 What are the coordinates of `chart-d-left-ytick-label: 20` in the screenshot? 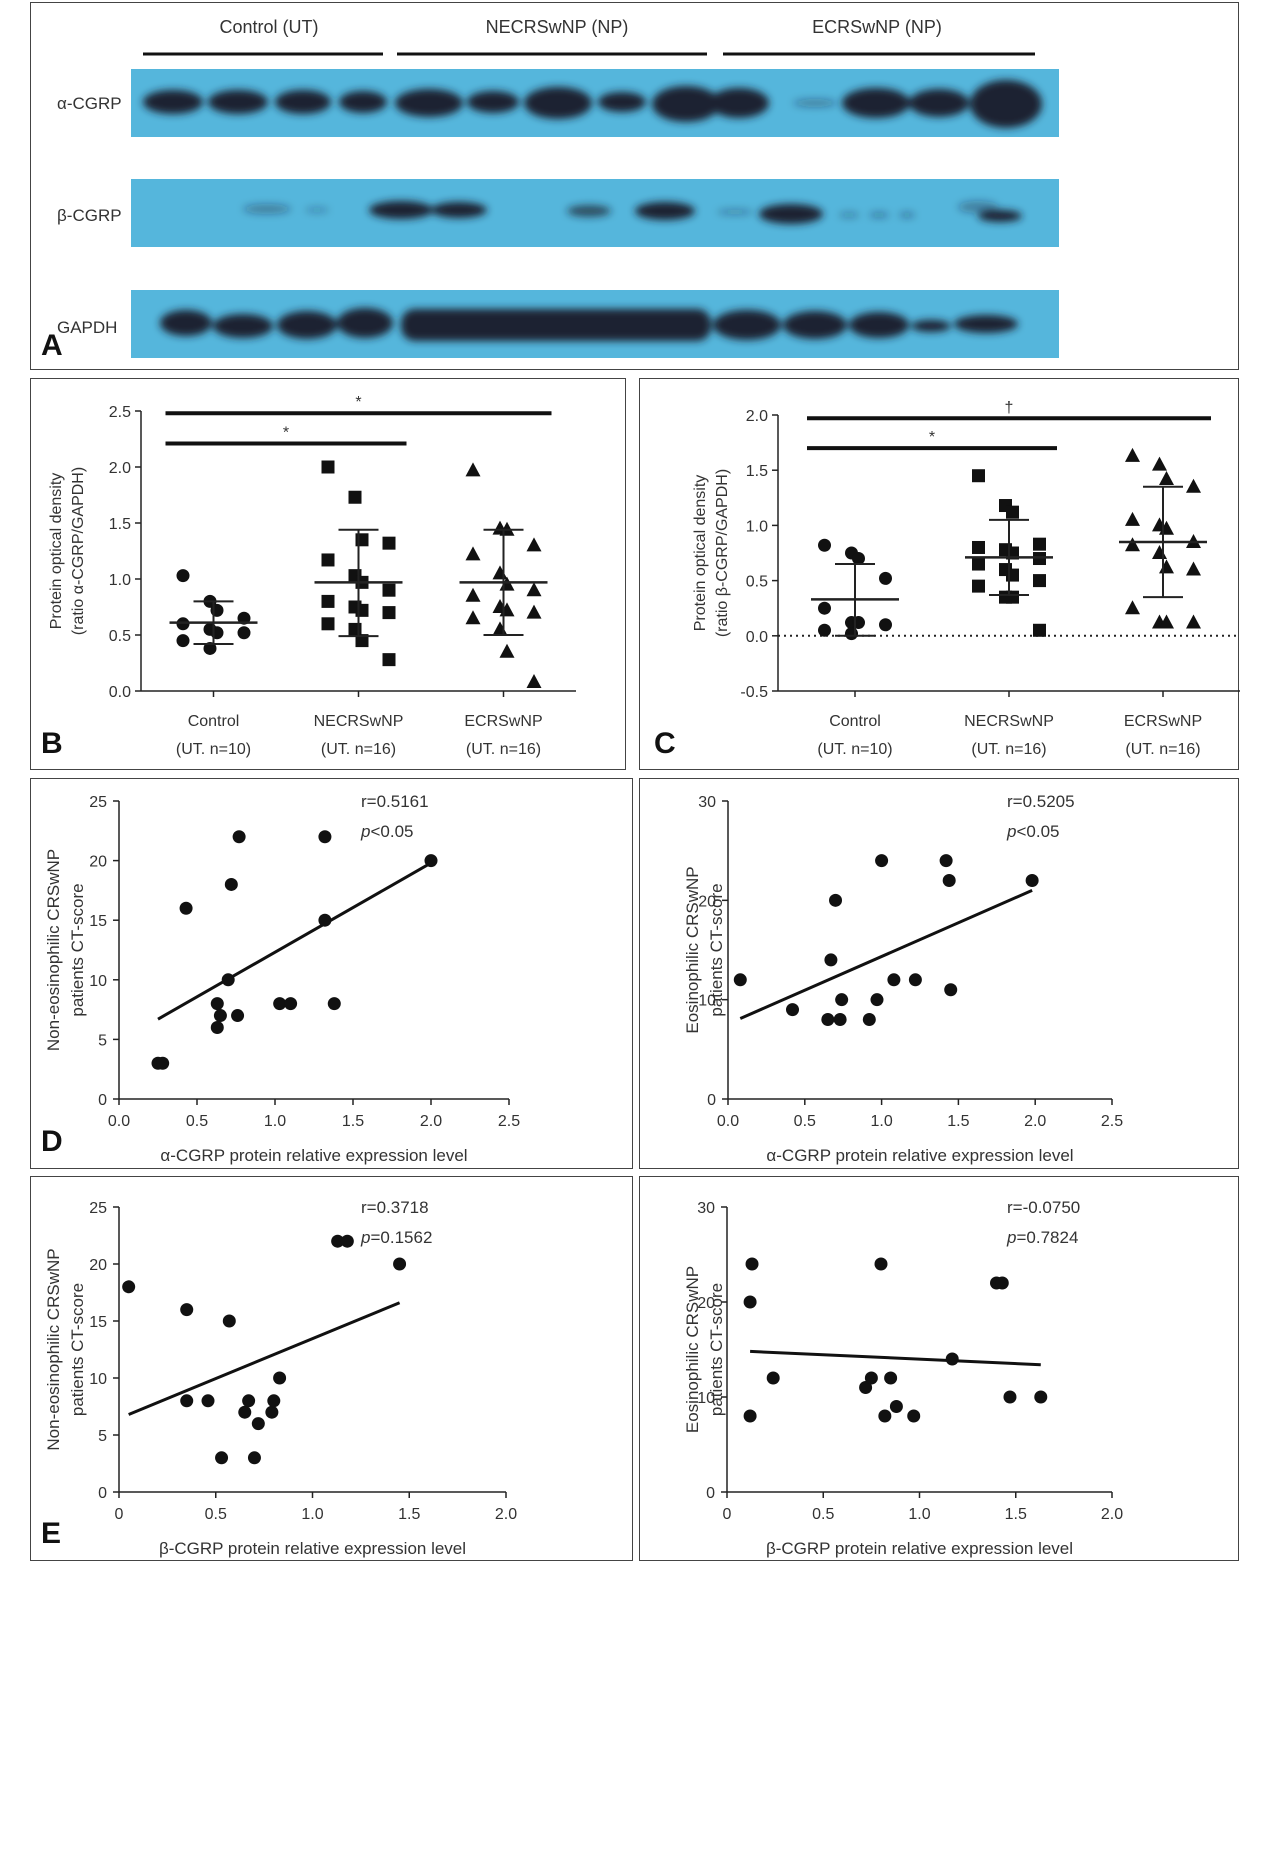 It's located at (98, 862).